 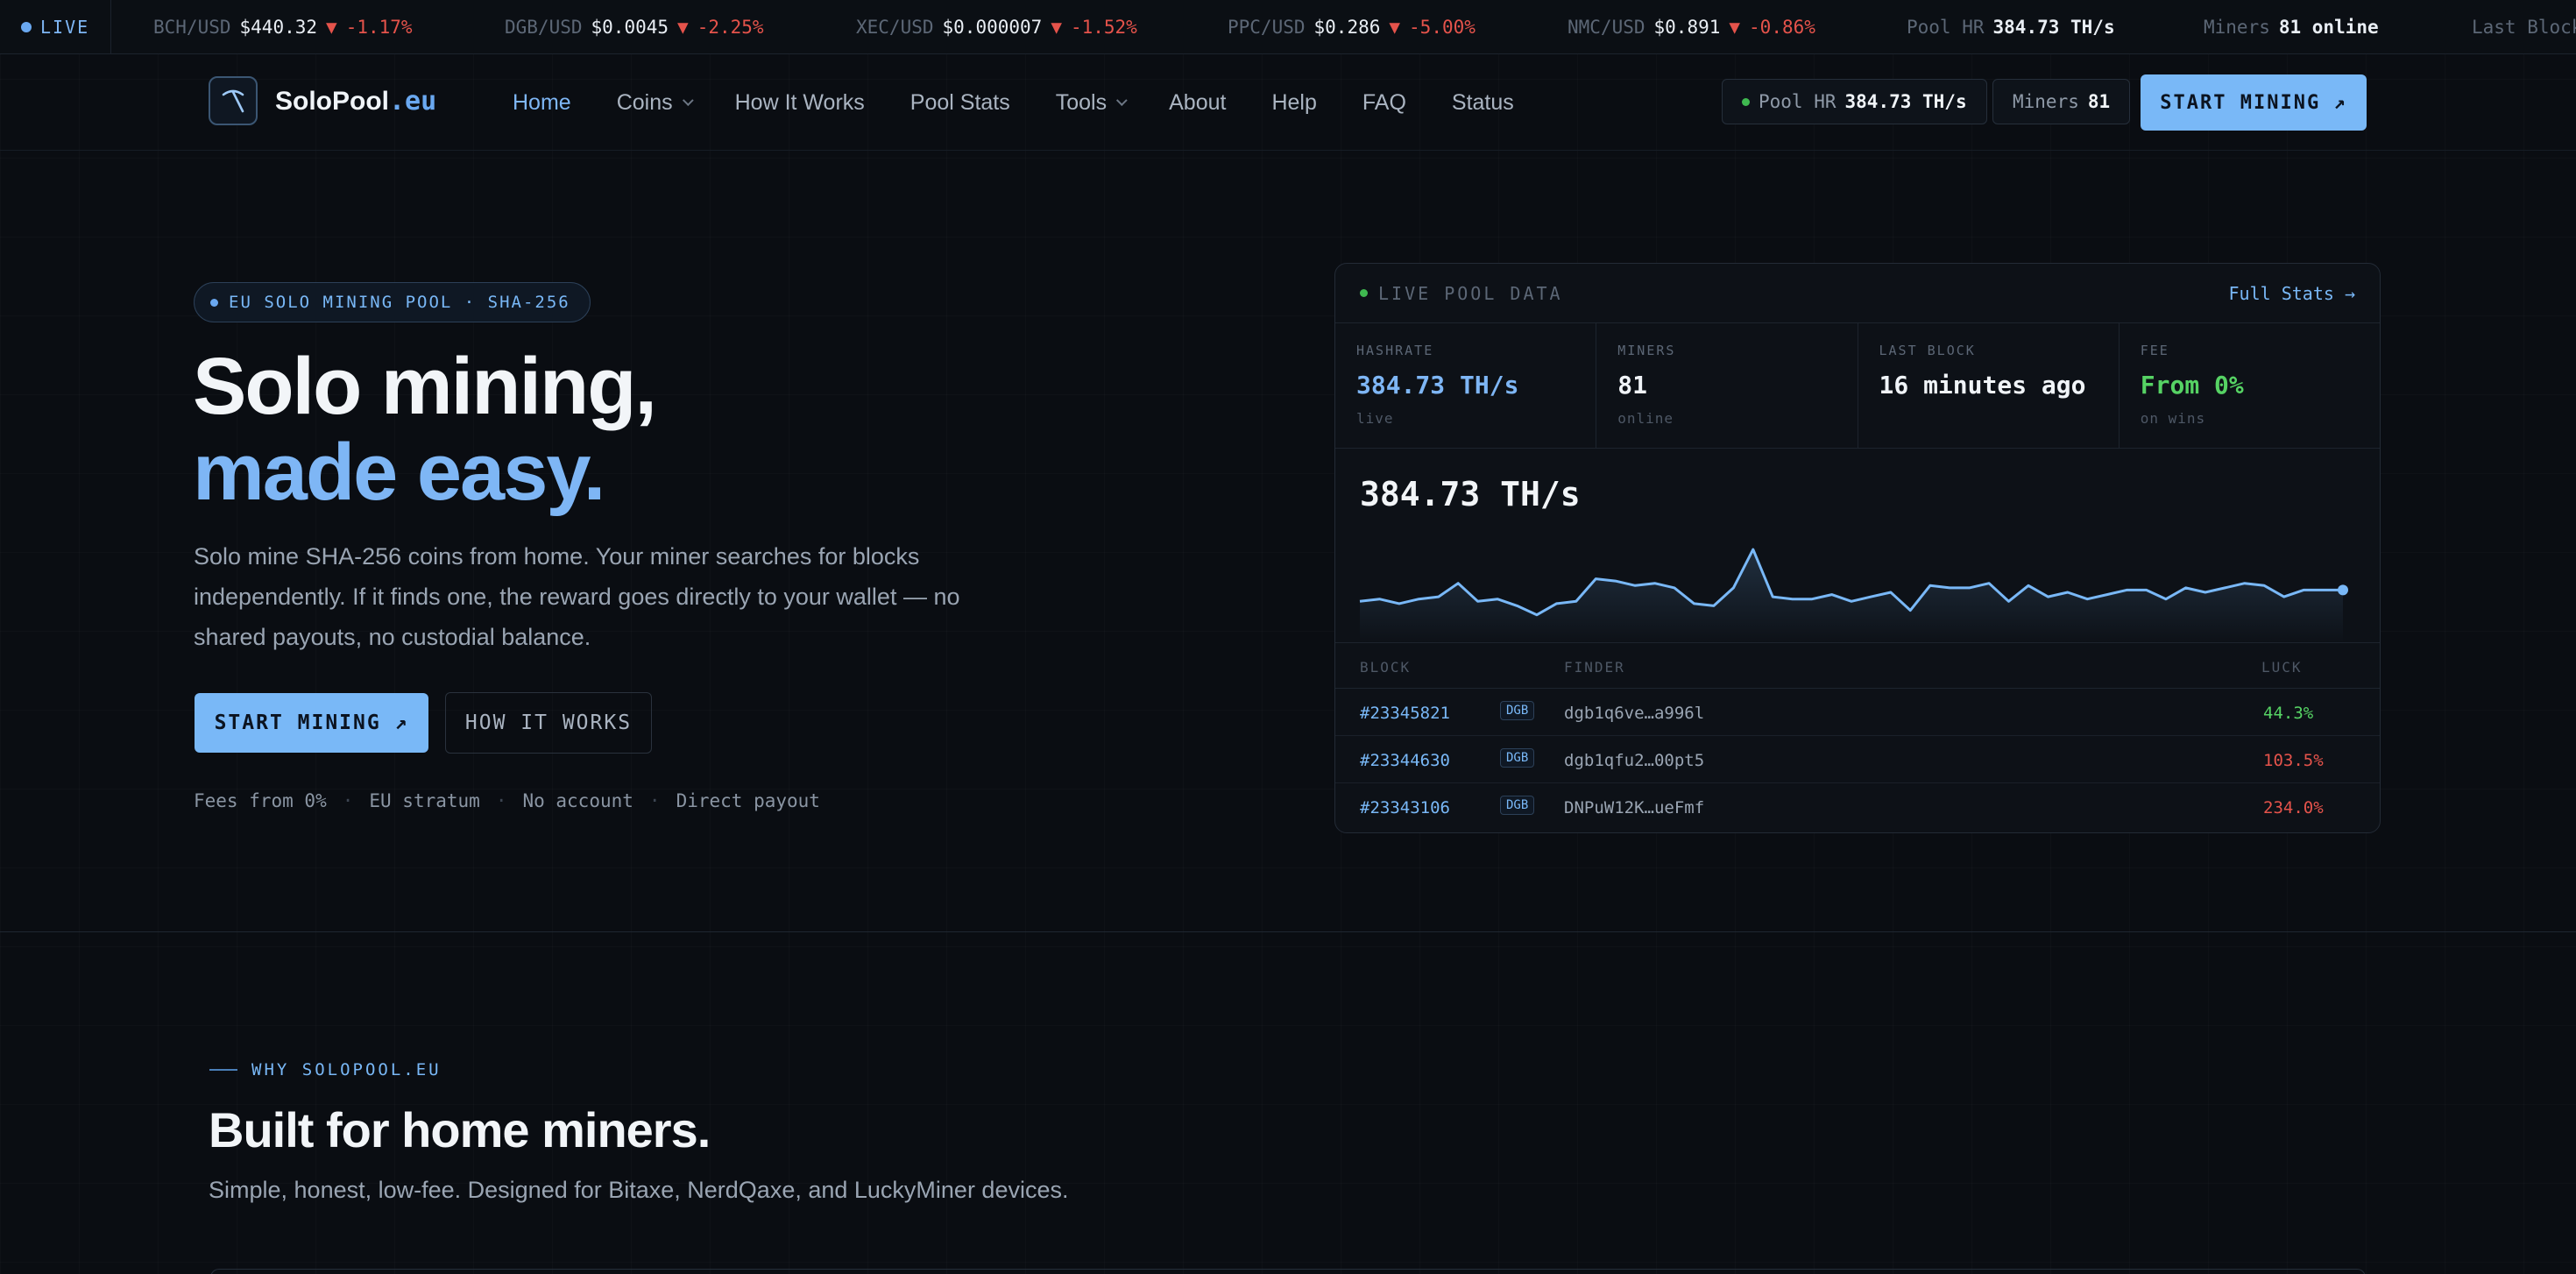 I want to click on status-dot-icon, so click(x=1746, y=101).